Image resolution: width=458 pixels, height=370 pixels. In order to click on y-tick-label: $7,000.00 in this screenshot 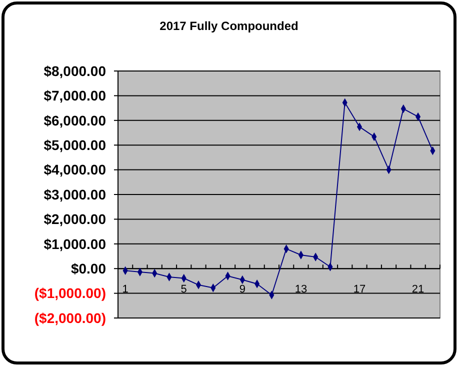, I will do `click(75, 96)`.